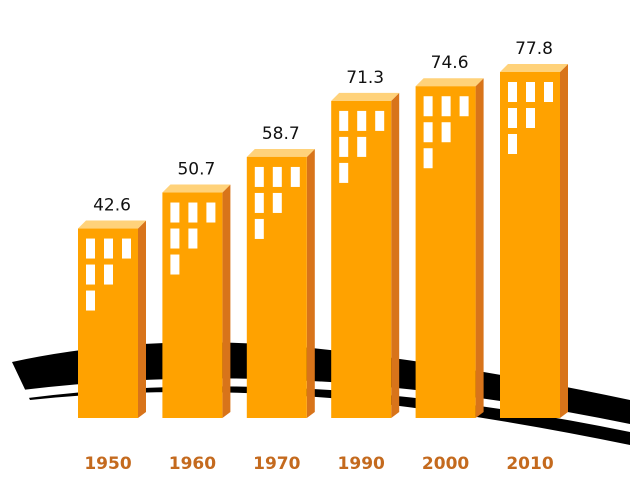 This screenshot has width=640, height=477. Describe the element at coordinates (281, 134) in the screenshot. I see `value-label: 58.7` at that location.